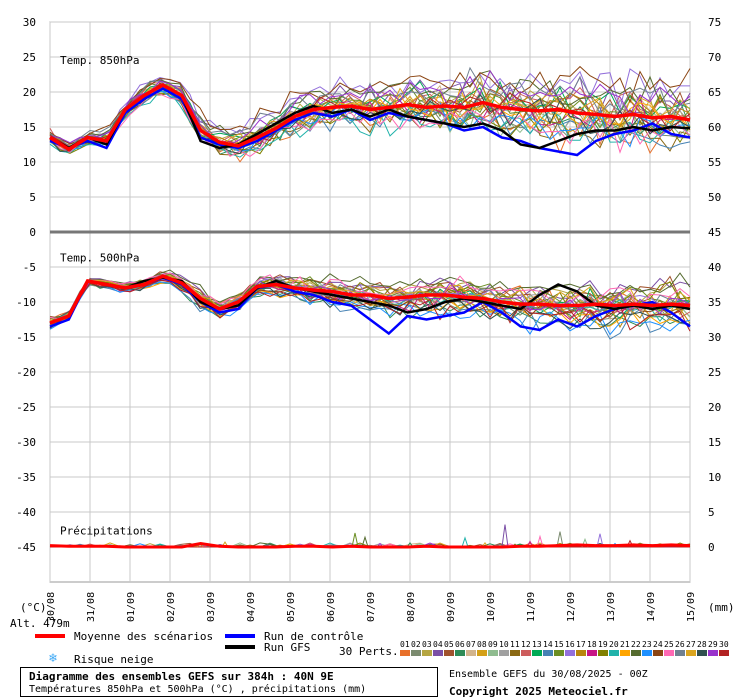  What do you see at coordinates (29, 22) in the screenshot?
I see `left-tick-label: 30` at bounding box center [29, 22].